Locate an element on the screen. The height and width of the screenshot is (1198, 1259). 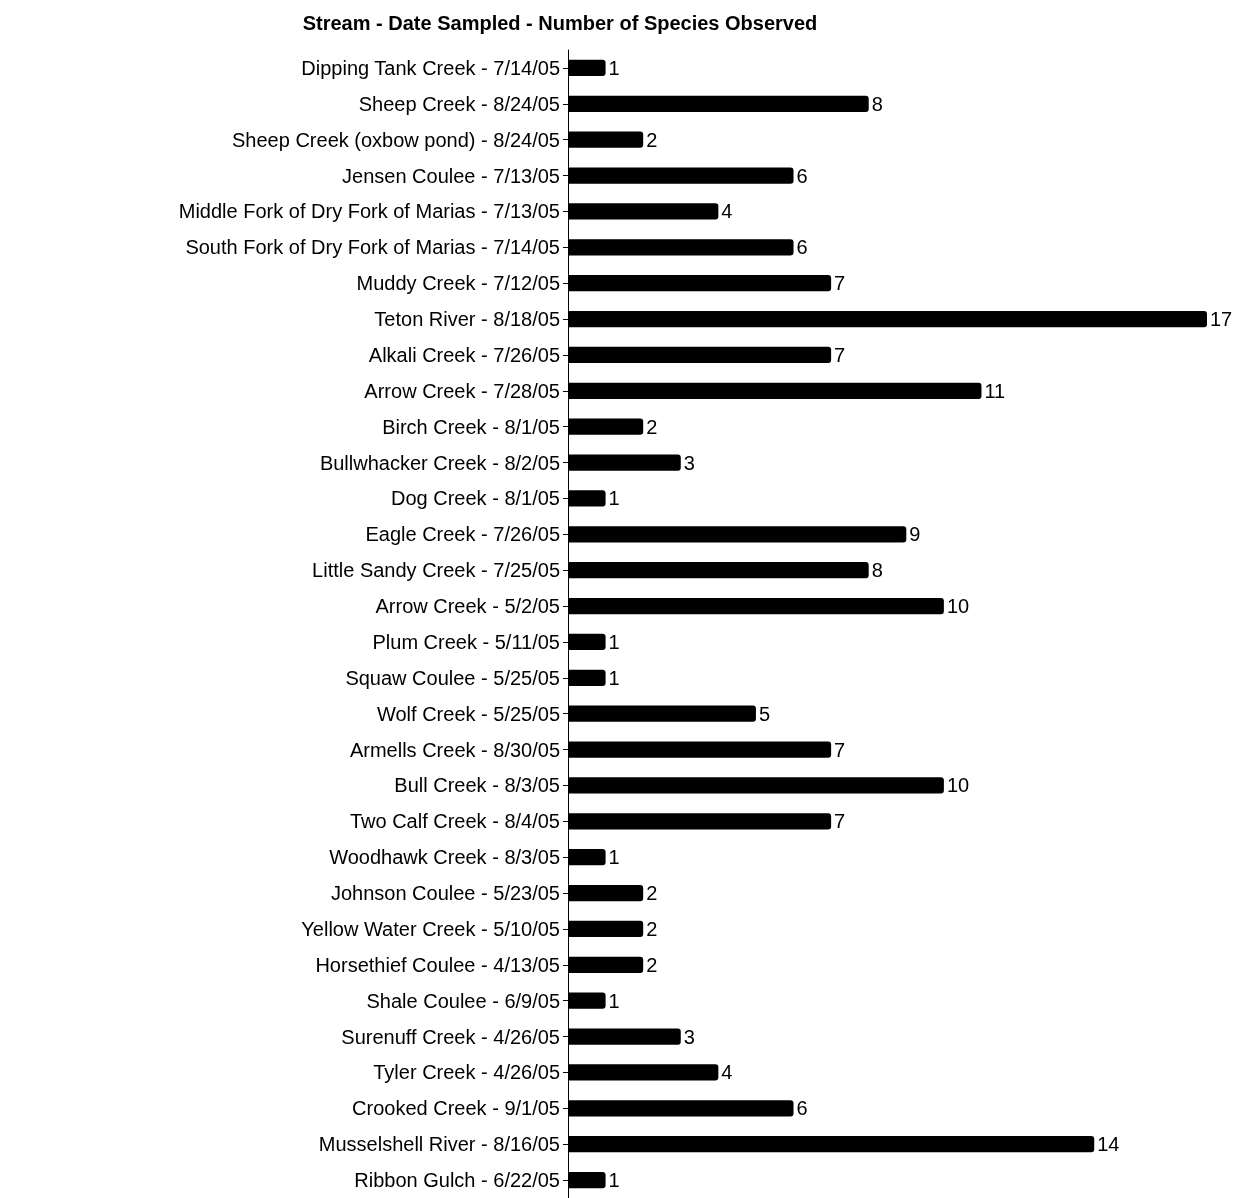
y-tick-label: Middle Fork of Dry Fork of Marias - 7/13/05 is located at coordinates (369, 211).